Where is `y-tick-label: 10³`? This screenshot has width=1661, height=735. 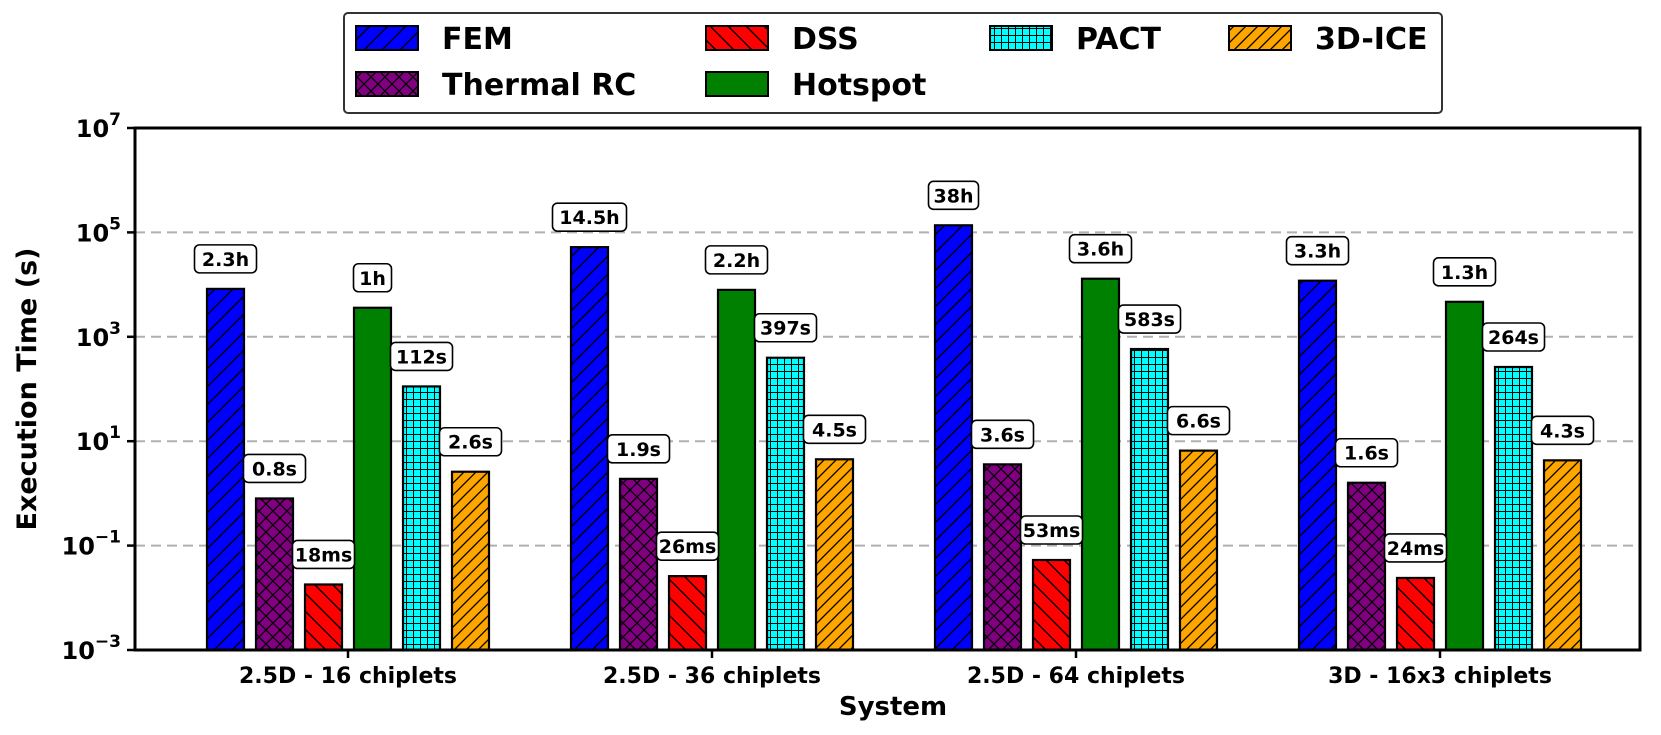 y-tick-label: 10³ is located at coordinates (98, 335).